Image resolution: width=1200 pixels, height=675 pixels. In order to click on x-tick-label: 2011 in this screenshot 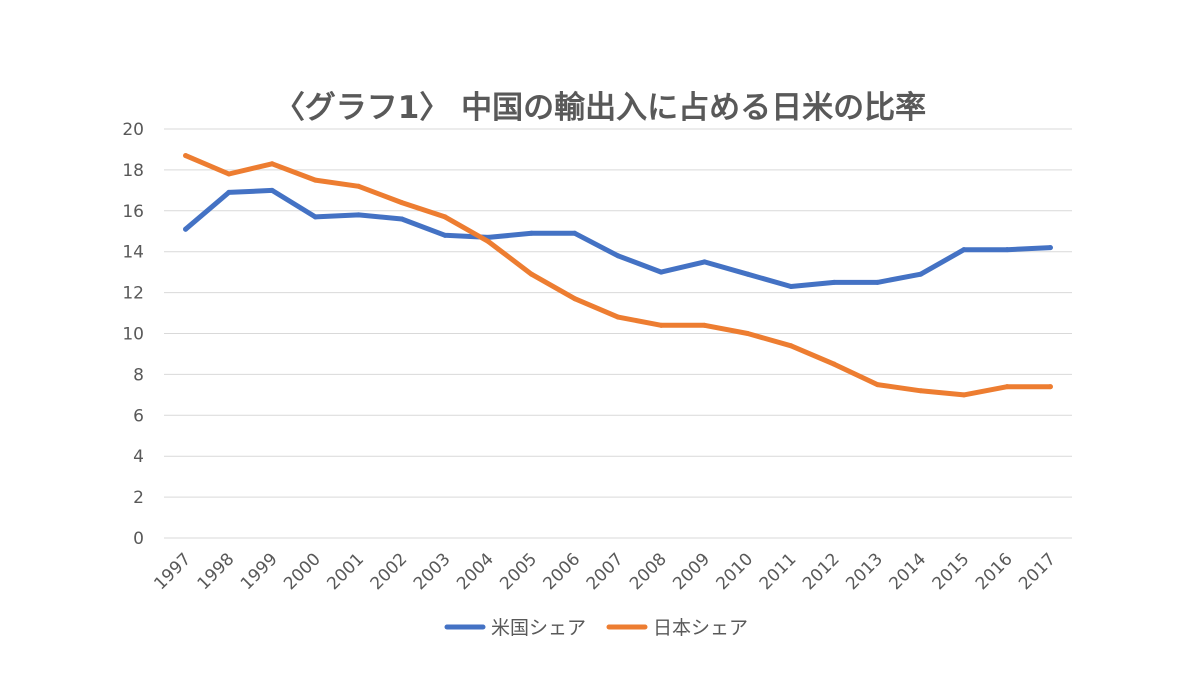, I will do `click(778, 571)`.